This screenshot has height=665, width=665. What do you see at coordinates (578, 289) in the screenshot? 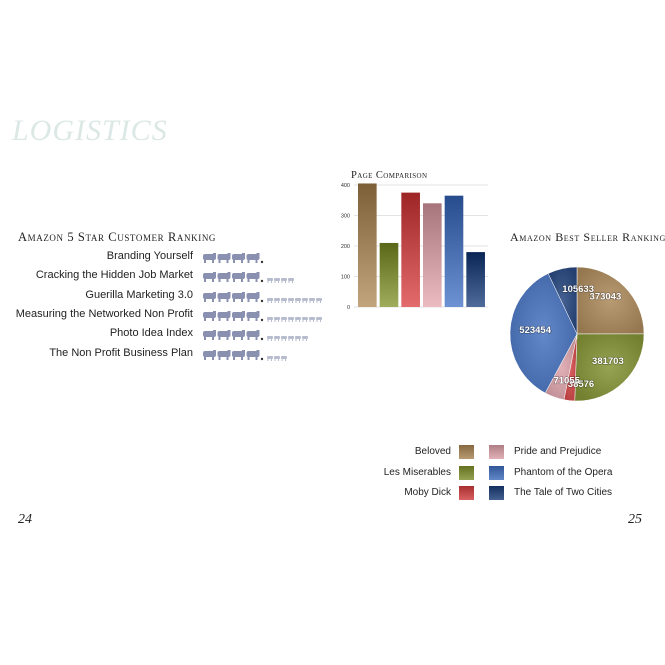
I see `pie-data-label: 105633` at bounding box center [578, 289].